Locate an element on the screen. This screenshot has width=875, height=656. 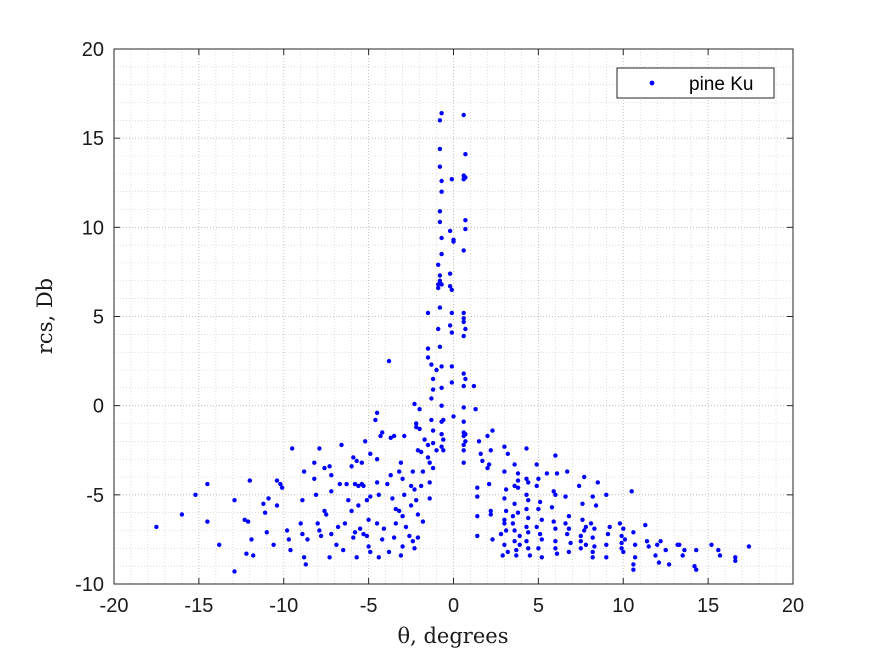
x-tick-label: -15 is located at coordinates (198, 606).